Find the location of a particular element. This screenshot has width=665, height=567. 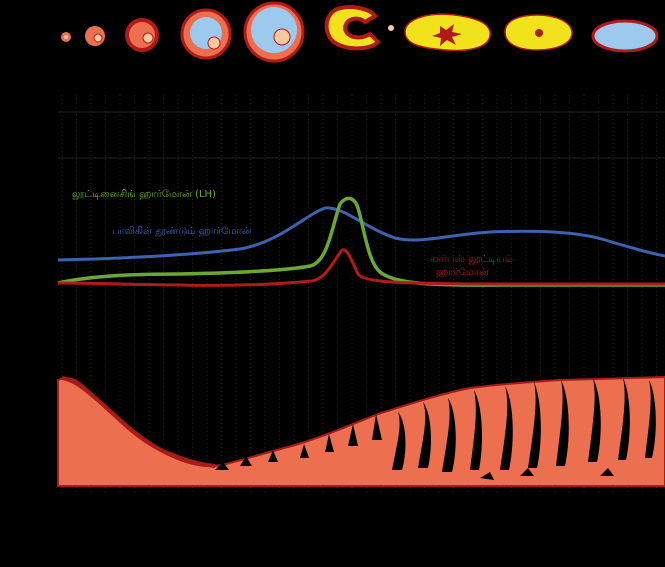

primordial-follicle-icon is located at coordinates (66, 37).